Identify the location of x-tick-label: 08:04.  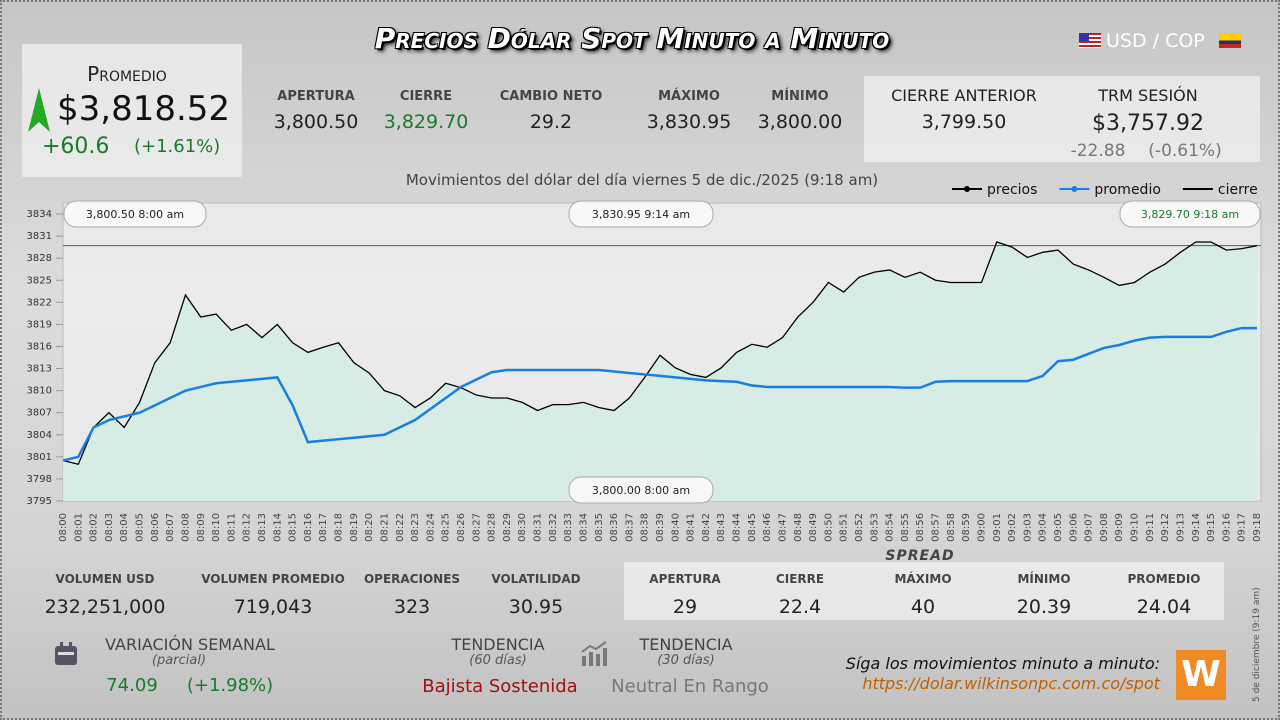
(124, 527).